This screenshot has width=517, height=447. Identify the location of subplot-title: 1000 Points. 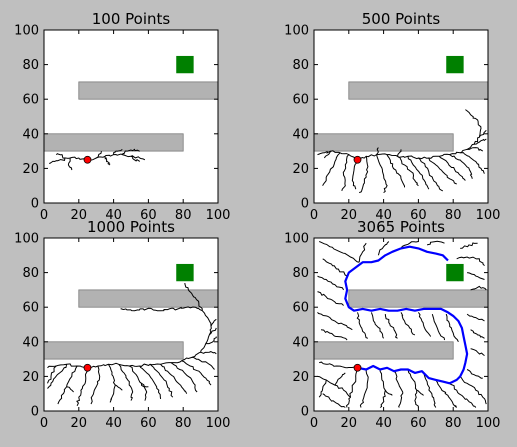
(131, 227).